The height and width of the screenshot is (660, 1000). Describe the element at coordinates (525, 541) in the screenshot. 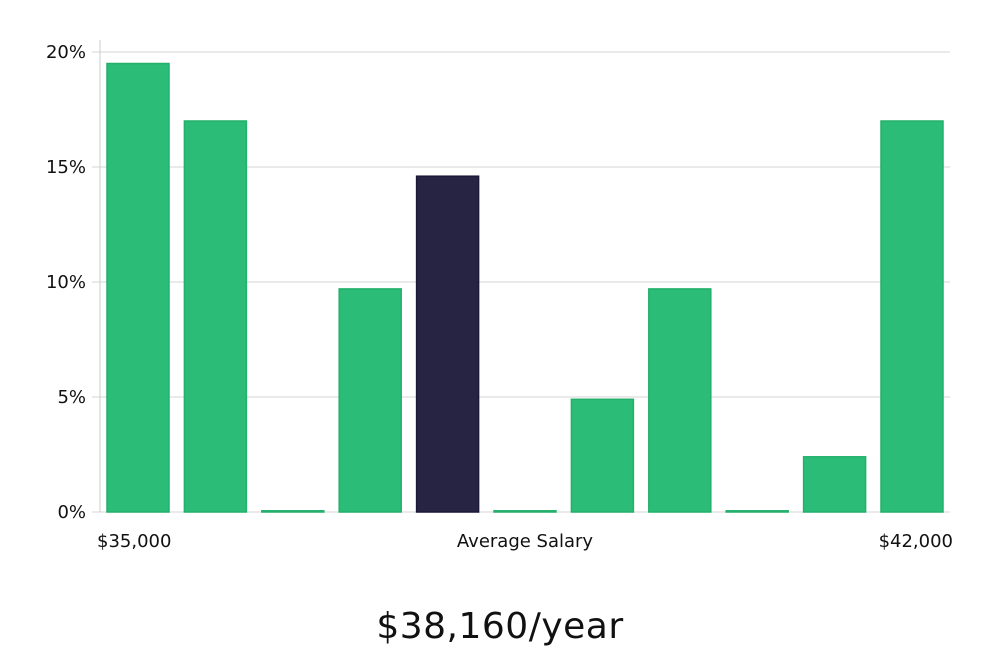

I see `x-axis-title: Average Salary` at that location.